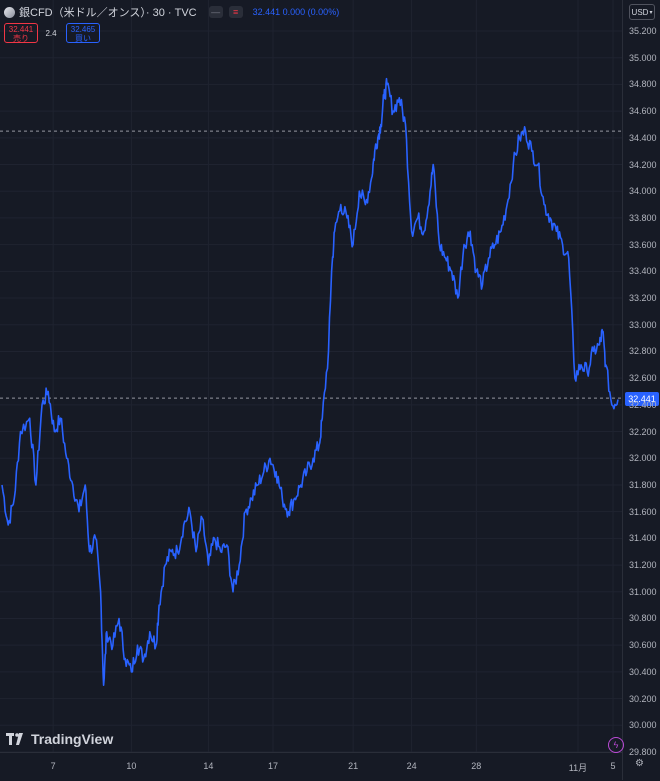 The height and width of the screenshot is (781, 660). I want to click on price-tick-label: 29.800, so click(643, 752).